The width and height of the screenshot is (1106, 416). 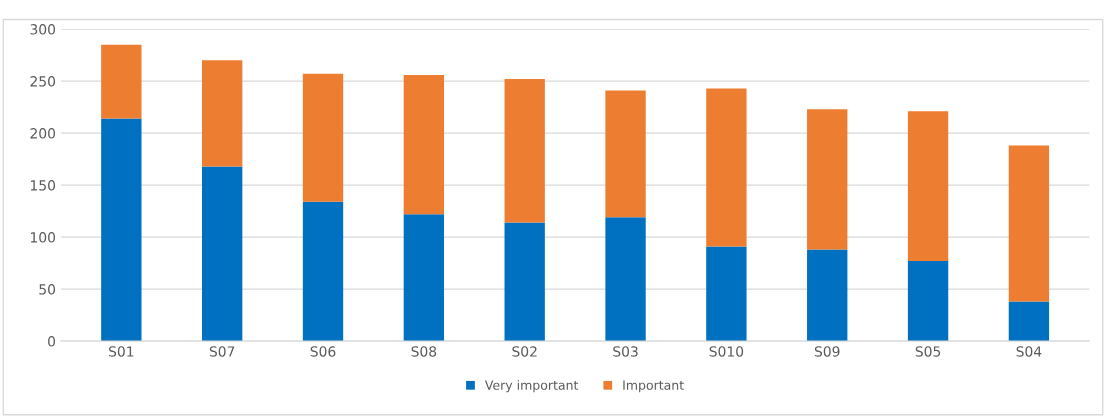 I want to click on y-tick-label: 0, so click(x=52, y=341).